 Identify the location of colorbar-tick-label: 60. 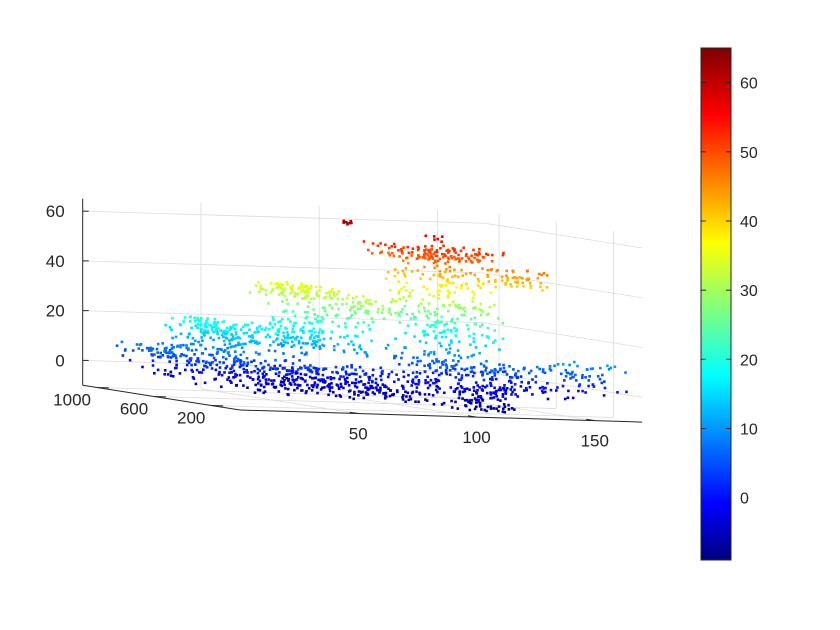
(749, 84).